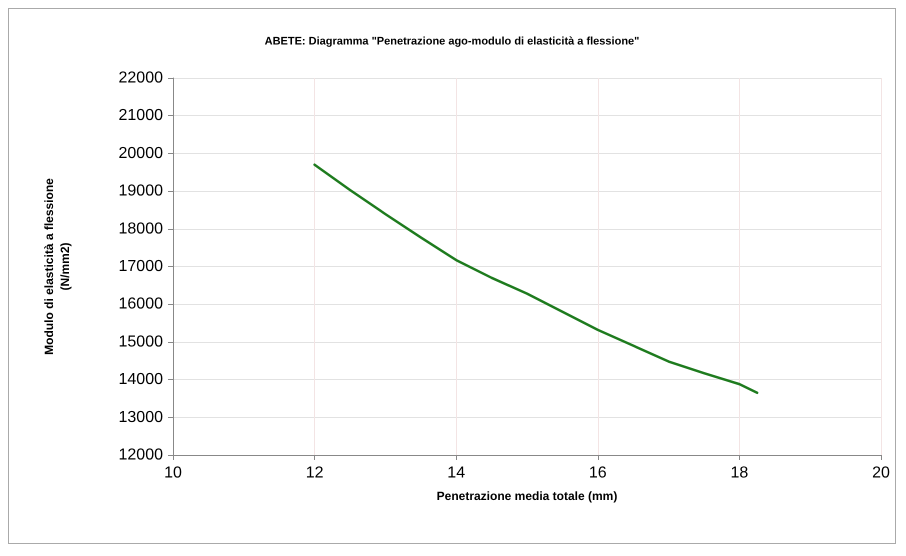 The height and width of the screenshot is (556, 906). I want to click on x-tick-label: 14, so click(456, 473).